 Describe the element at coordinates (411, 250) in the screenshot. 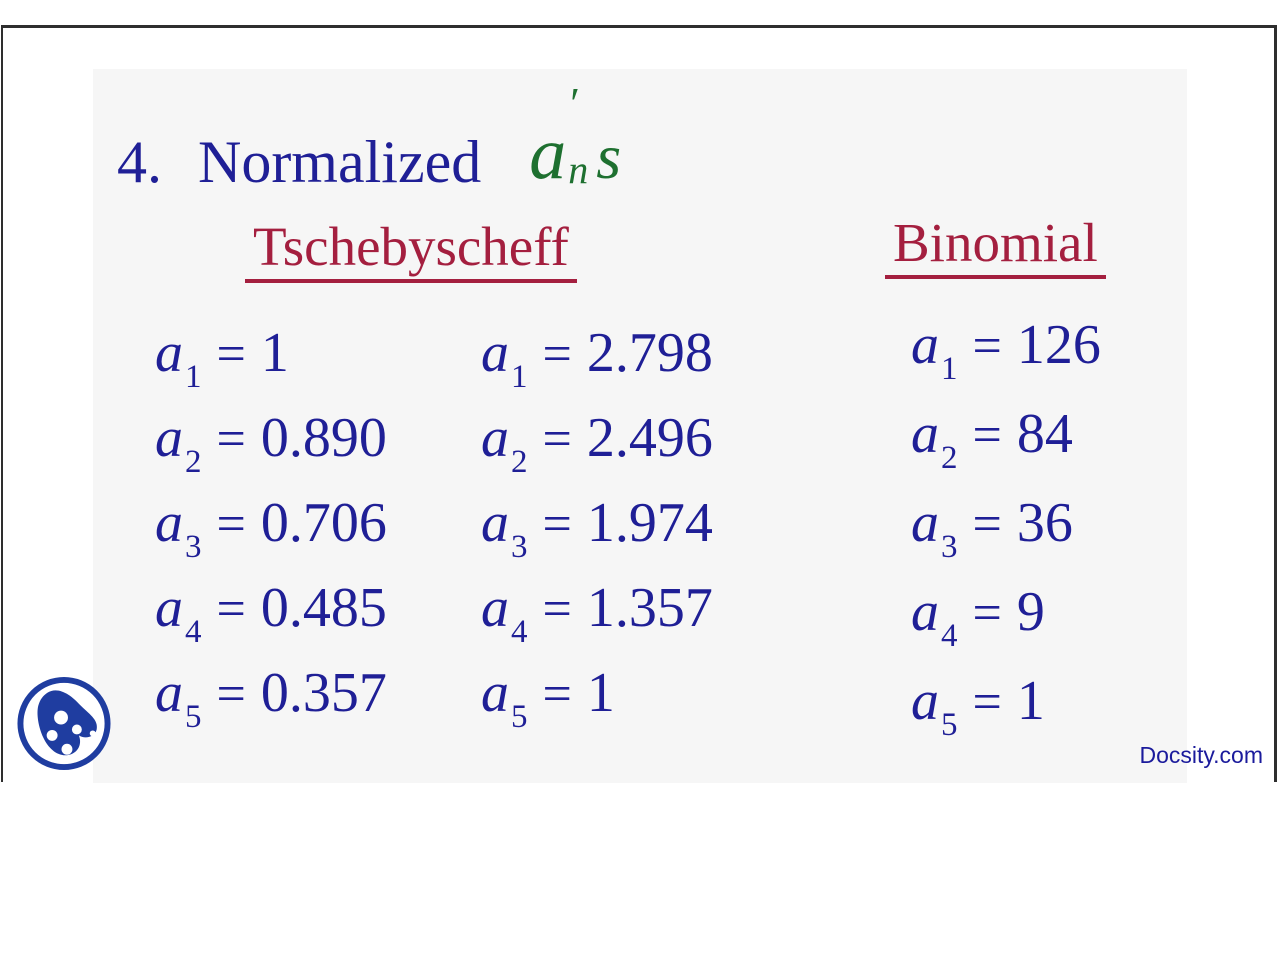

I see `header-tschebyscheff: Tschebyscheff` at that location.